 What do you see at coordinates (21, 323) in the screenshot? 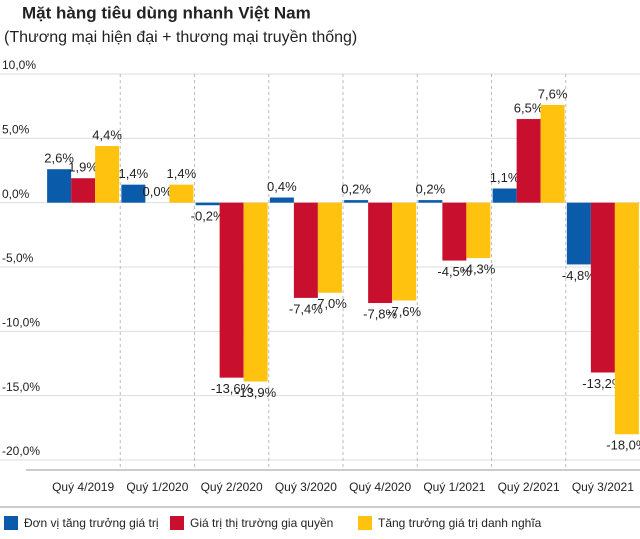
I see `y-tick-label: -10,0%` at bounding box center [21, 323].